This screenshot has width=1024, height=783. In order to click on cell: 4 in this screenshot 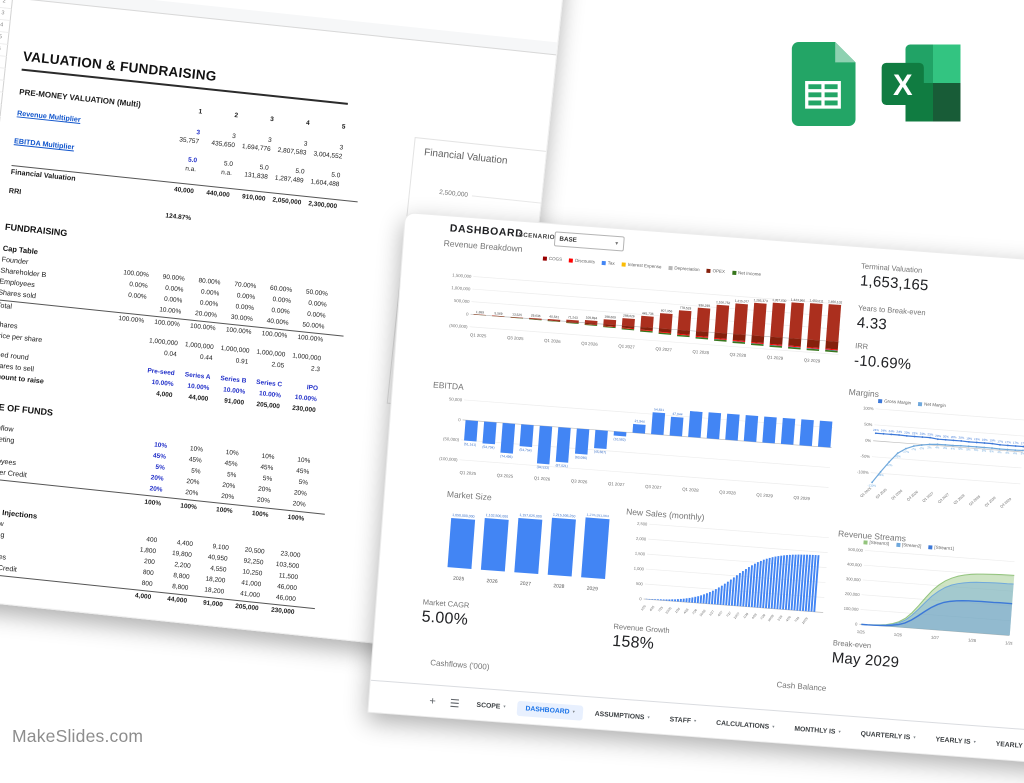, I will do `click(307, 123)`.